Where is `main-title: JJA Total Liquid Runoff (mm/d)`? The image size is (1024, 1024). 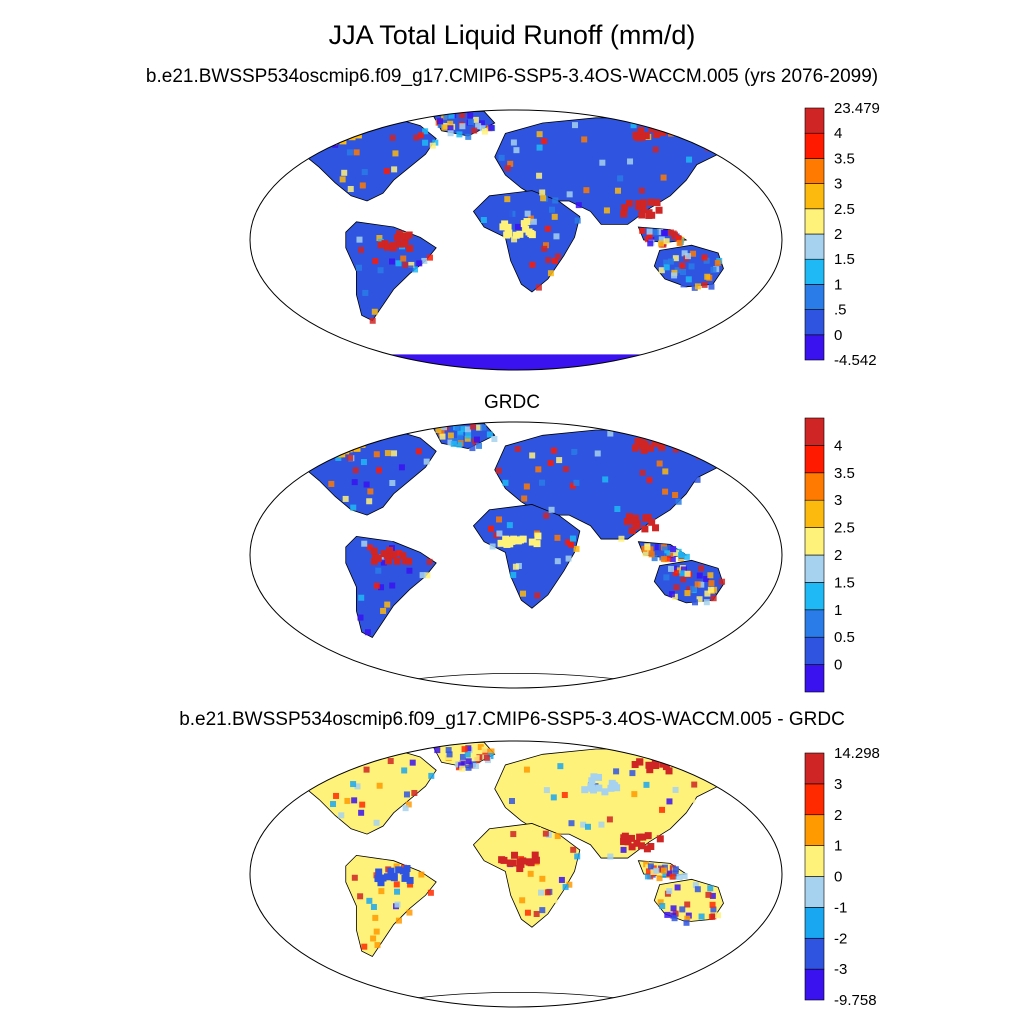 main-title: JJA Total Liquid Runoff (mm/d) is located at coordinates (512, 35).